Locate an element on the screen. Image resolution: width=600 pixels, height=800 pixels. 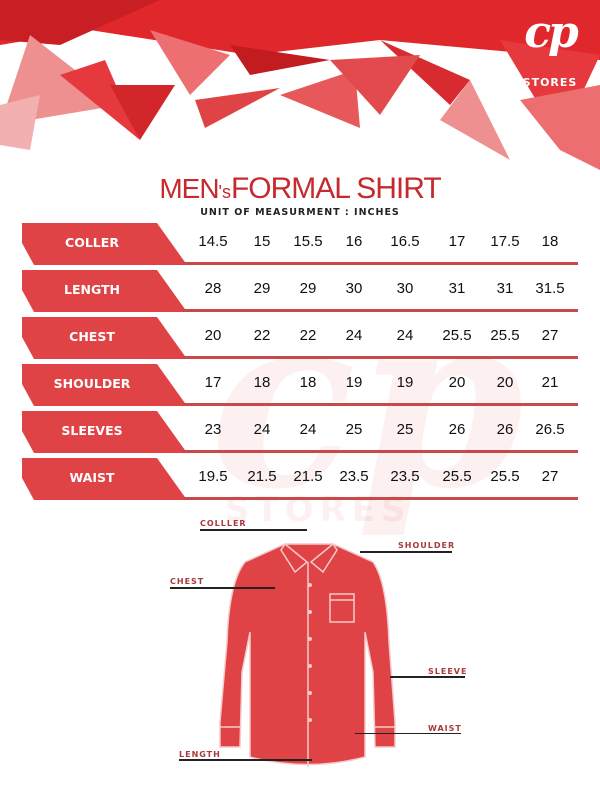
row-label-tab: CHEST is located at coordinates (104, 338).